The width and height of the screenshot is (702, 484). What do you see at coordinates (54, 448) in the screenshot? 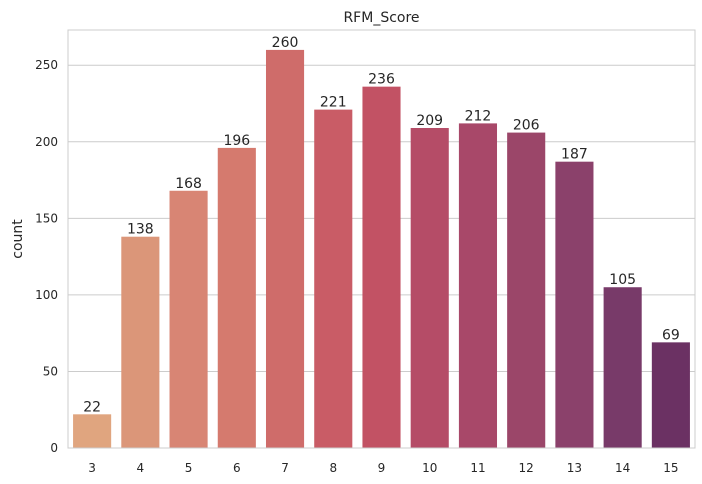
I see `y-tick-label: 0` at bounding box center [54, 448].